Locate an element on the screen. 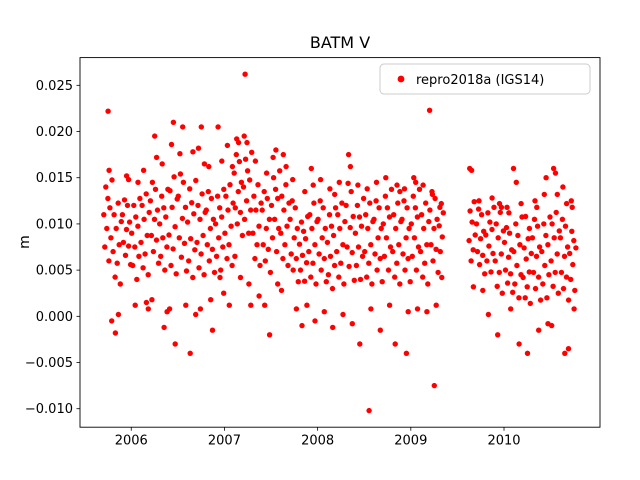 This screenshot has height=480, width=640. y-tick-label: 0.015 is located at coordinates (54, 178).